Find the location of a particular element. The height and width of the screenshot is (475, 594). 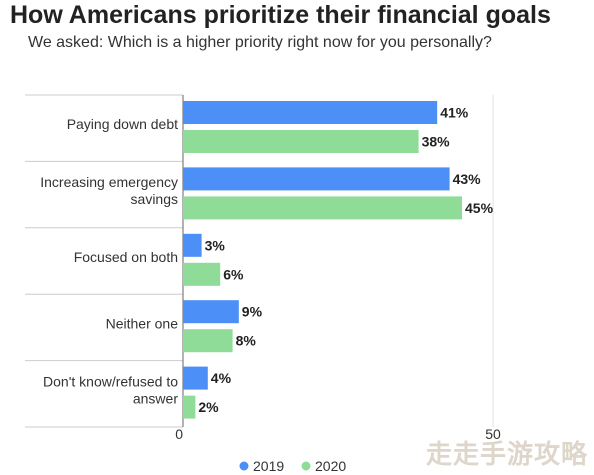

data-label-2020-2: 45% is located at coordinates (479, 208).